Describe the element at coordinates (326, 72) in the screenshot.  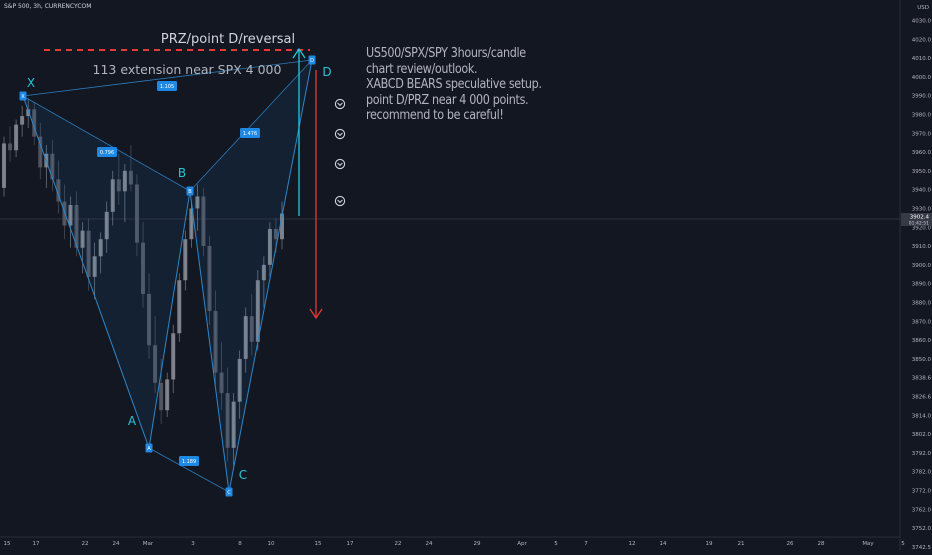
I see `pattern-point-label: D` at that location.